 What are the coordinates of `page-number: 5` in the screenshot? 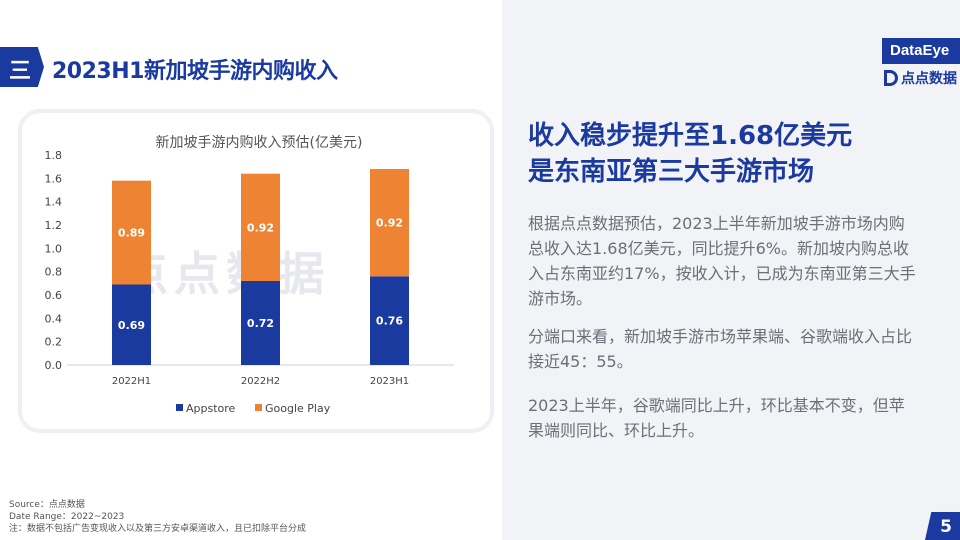 It's located at (942, 526).